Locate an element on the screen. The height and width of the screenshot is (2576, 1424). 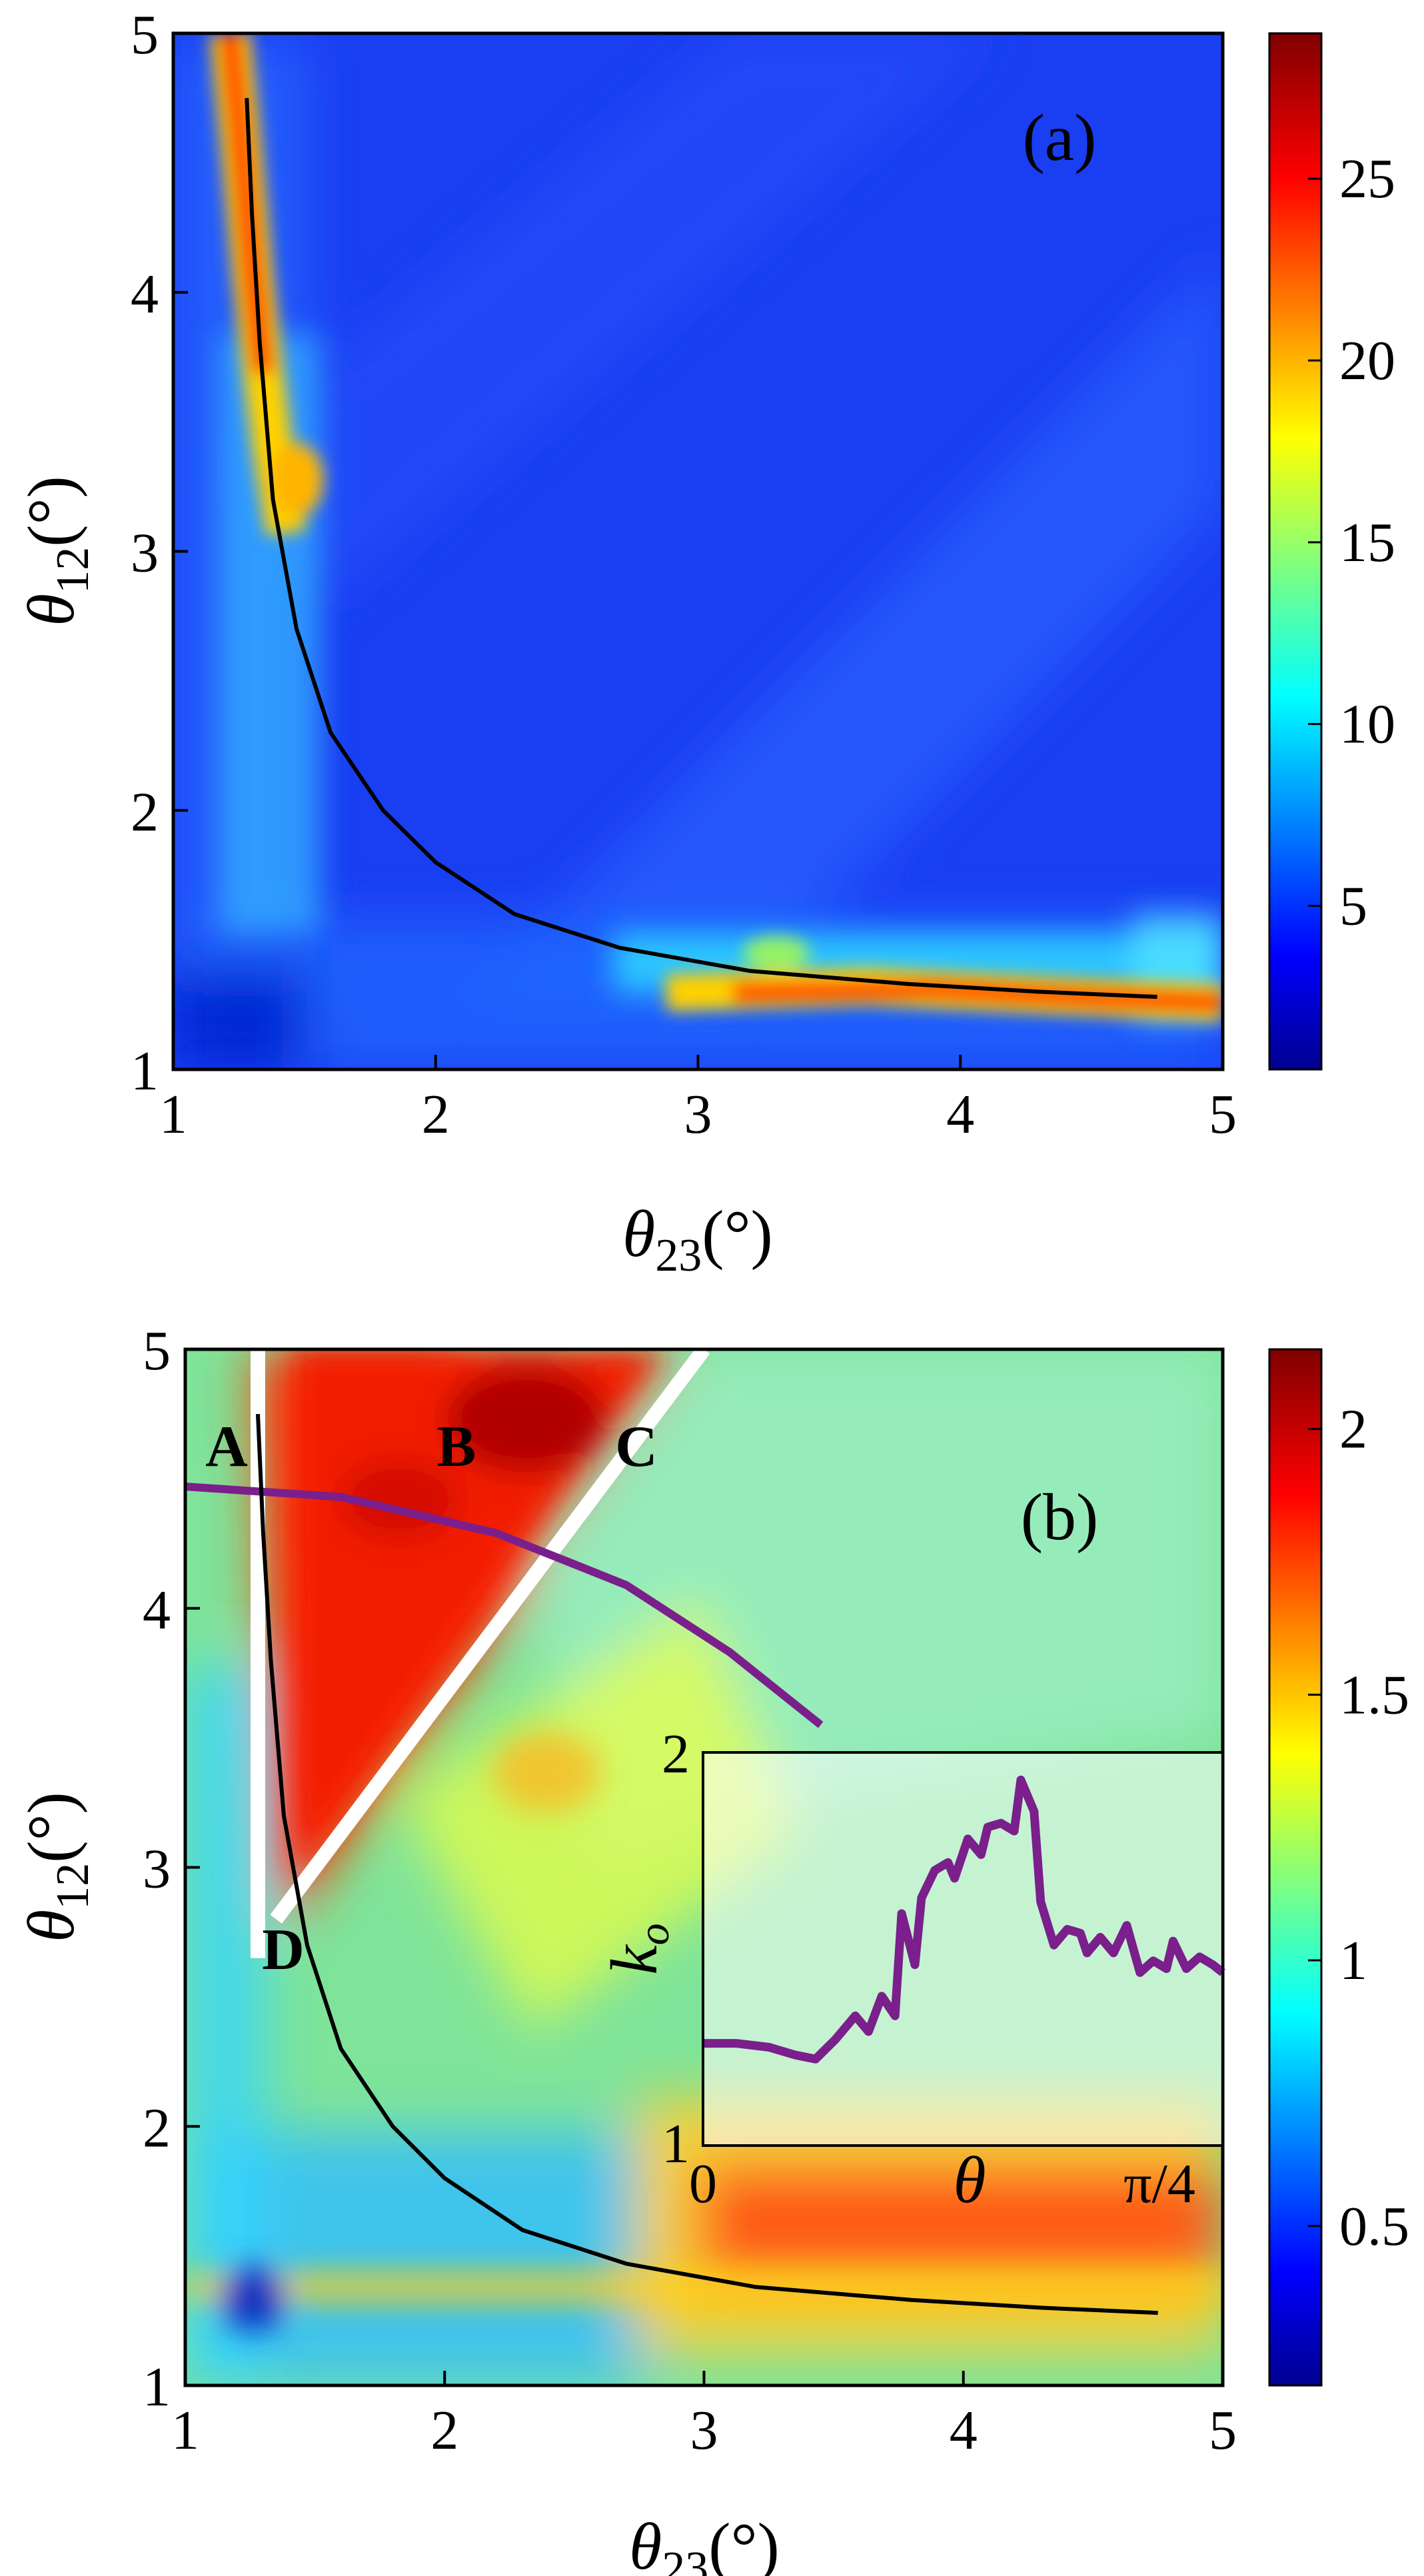
inset: 0 π/4 1 2 θ ko is located at coordinates (911, 1970).